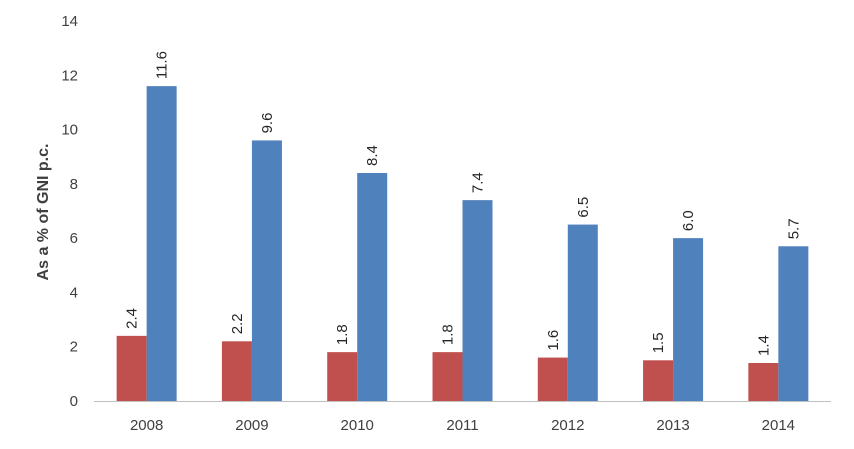  Describe the element at coordinates (74, 238) in the screenshot. I see `y-tick-label: 6` at that location.